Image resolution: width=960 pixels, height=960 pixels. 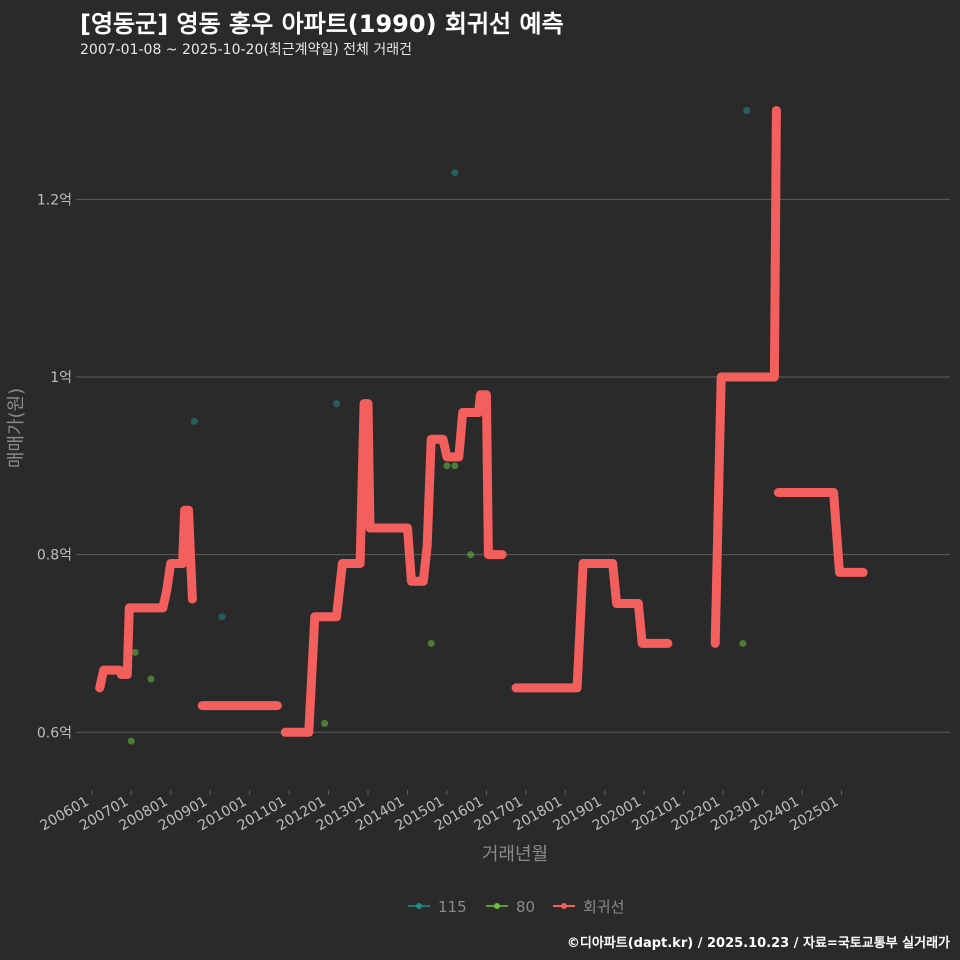 What do you see at coordinates (61, 378) in the screenshot?
I see `y-tick-label: 1억` at bounding box center [61, 378].